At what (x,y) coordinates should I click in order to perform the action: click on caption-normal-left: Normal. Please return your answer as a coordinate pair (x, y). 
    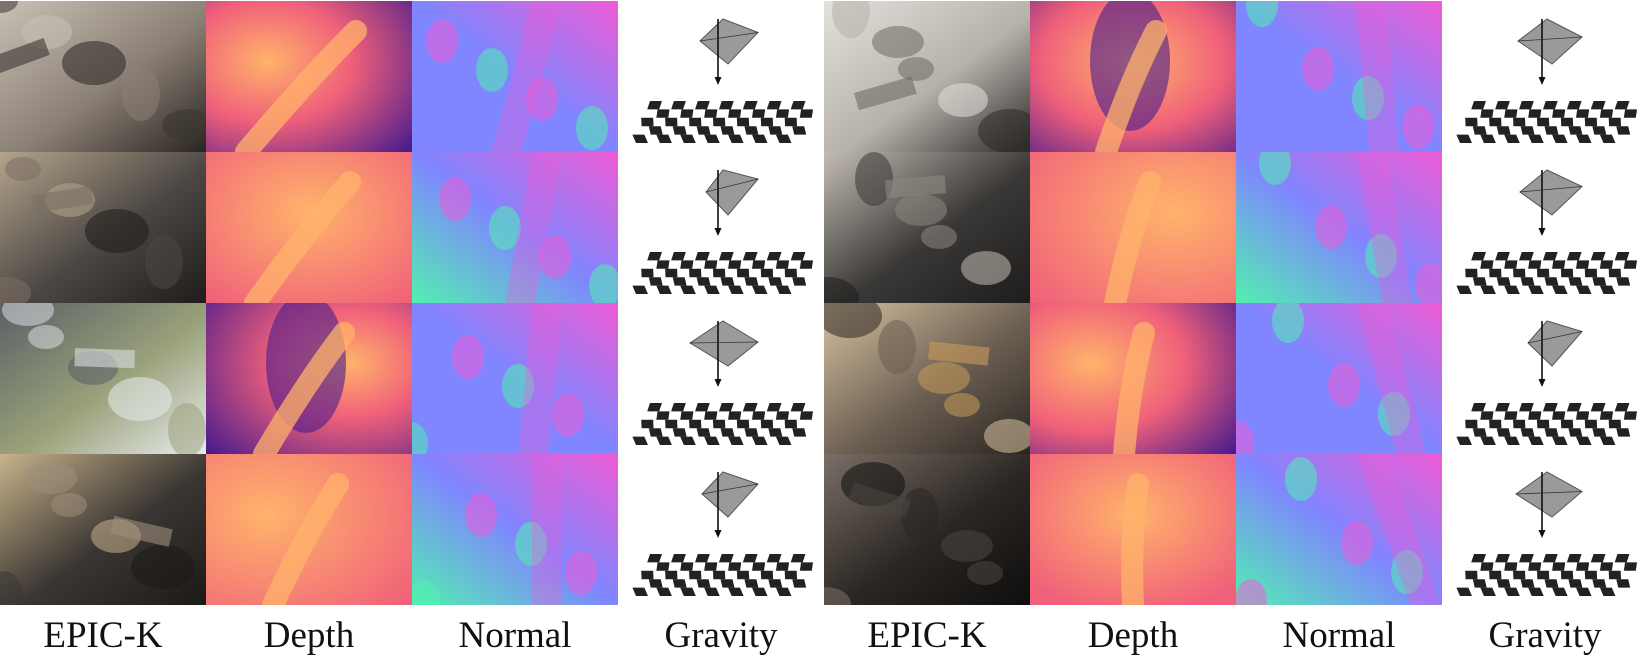
    Looking at the image, I should click on (515, 635).